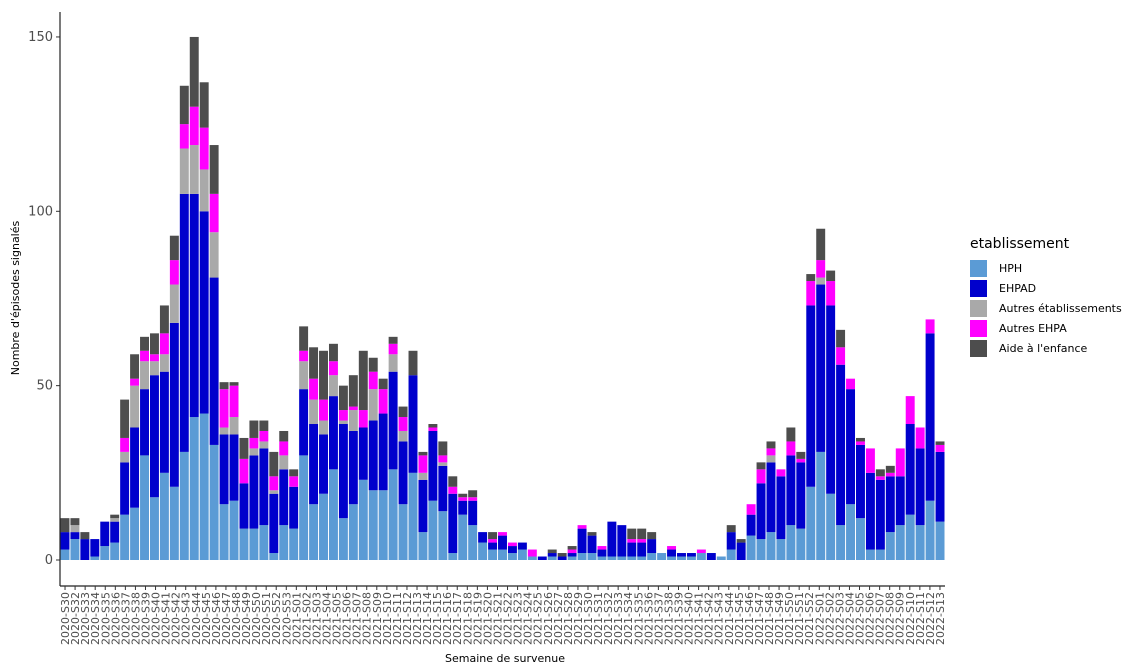  Describe the element at coordinates (316, 618) in the screenshot. I see `x-tick-label: 2021-S03` at that location.